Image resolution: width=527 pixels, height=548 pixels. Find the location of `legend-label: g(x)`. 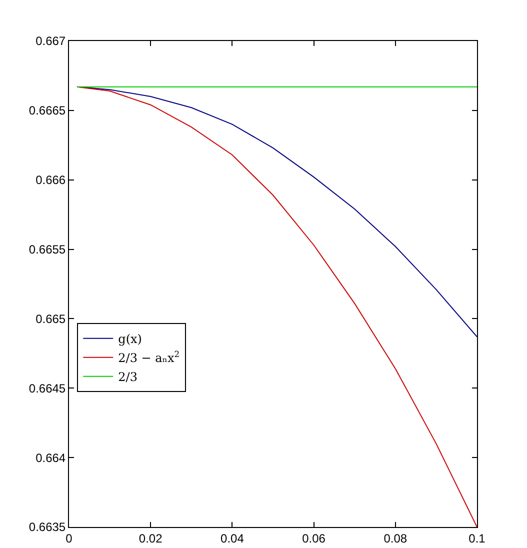

legend-label: g(x) is located at coordinates (130, 339).